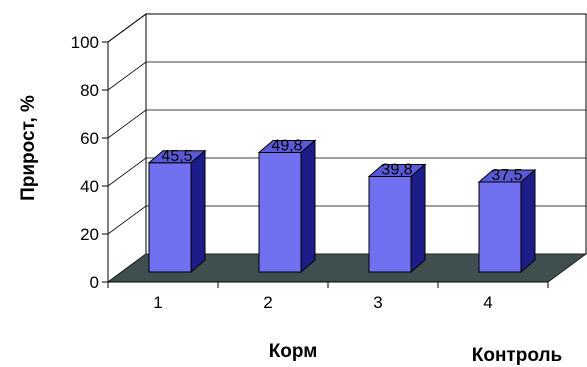 This screenshot has width=587, height=367. Describe the element at coordinates (293, 351) in the screenshot. I see `x-axis-title: Корм` at that location.